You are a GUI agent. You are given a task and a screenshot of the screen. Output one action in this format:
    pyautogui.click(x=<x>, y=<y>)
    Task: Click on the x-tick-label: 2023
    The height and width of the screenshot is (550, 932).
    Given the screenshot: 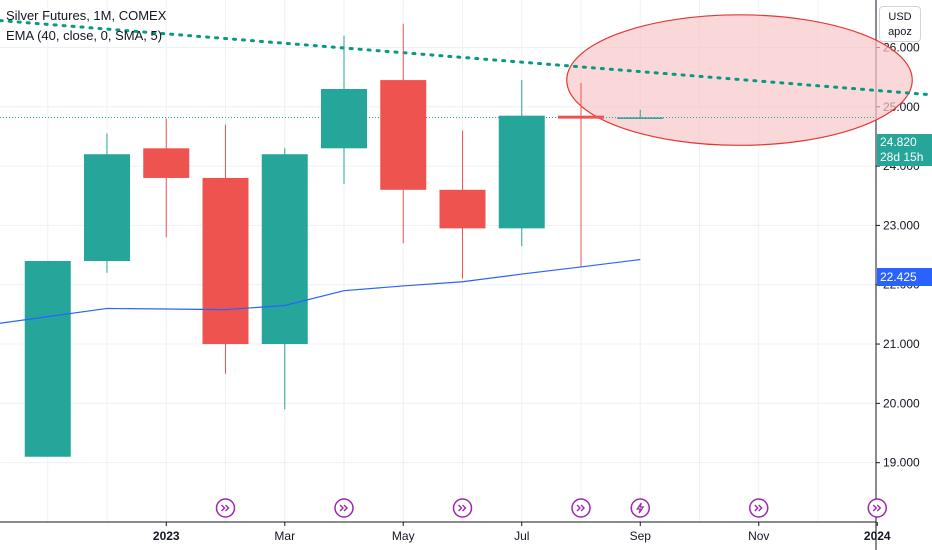 What is the action you would take?
    pyautogui.click(x=166, y=536)
    